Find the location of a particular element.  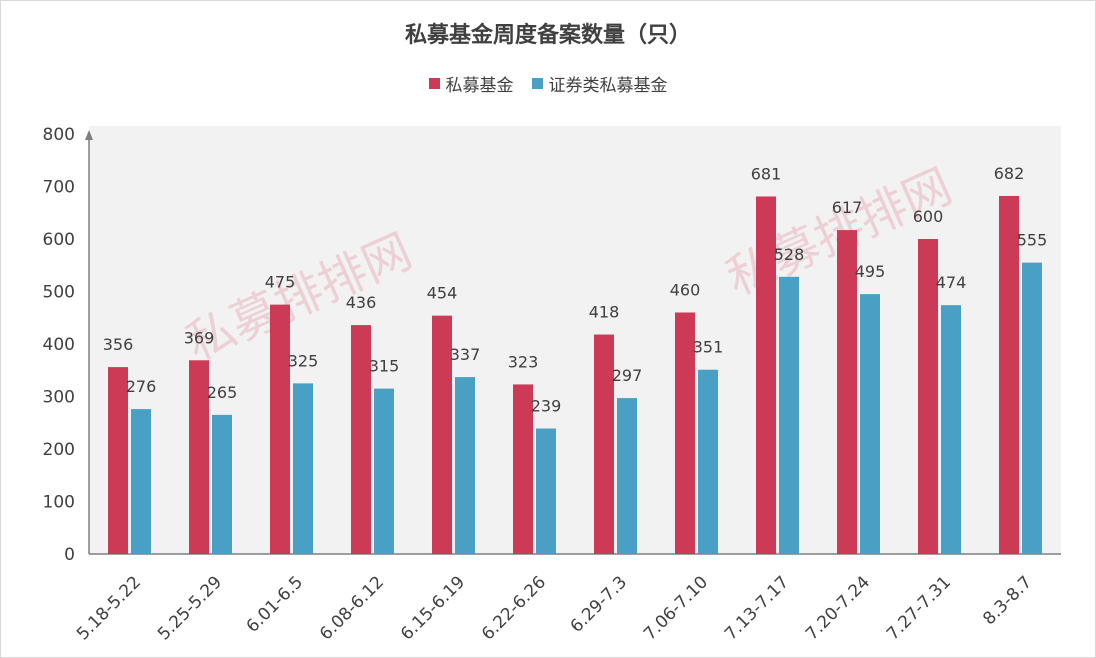

x-tick-label: 7.13-7.17 is located at coordinates (757, 608).